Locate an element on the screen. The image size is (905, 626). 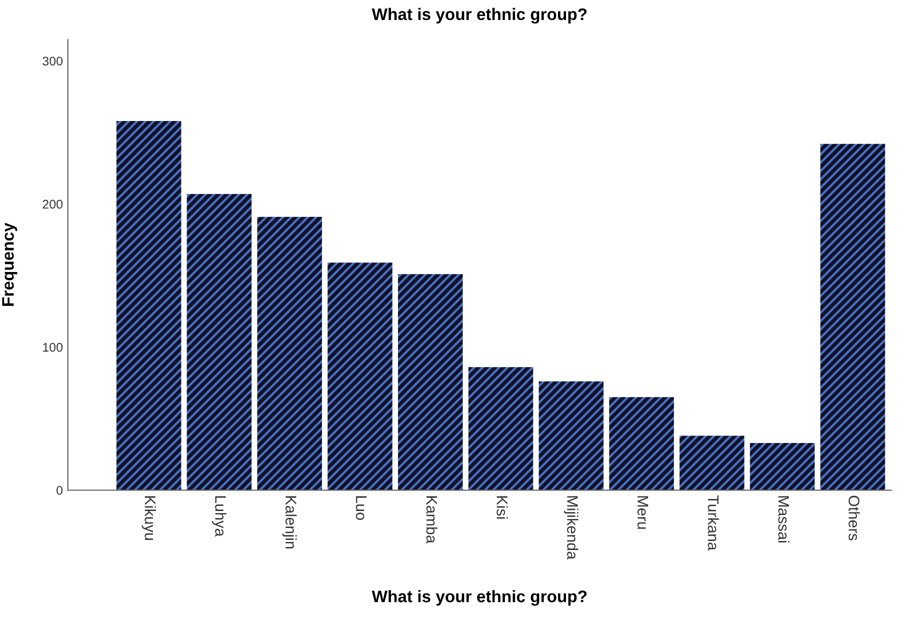
x-tick-label: Kisi is located at coordinates (502, 507).